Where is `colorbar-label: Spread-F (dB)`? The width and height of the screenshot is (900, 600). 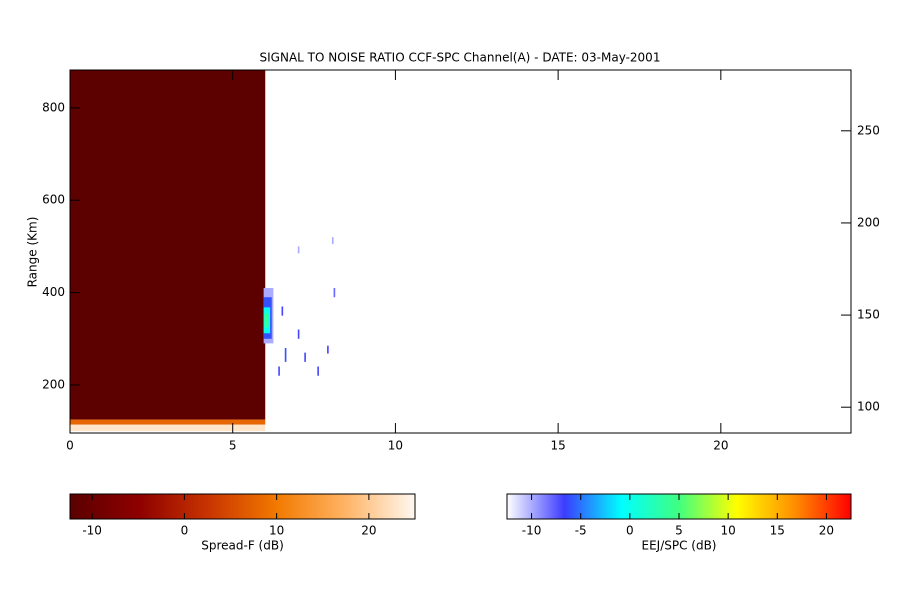
colorbar-label: Spread-F (dB) is located at coordinates (242, 546).